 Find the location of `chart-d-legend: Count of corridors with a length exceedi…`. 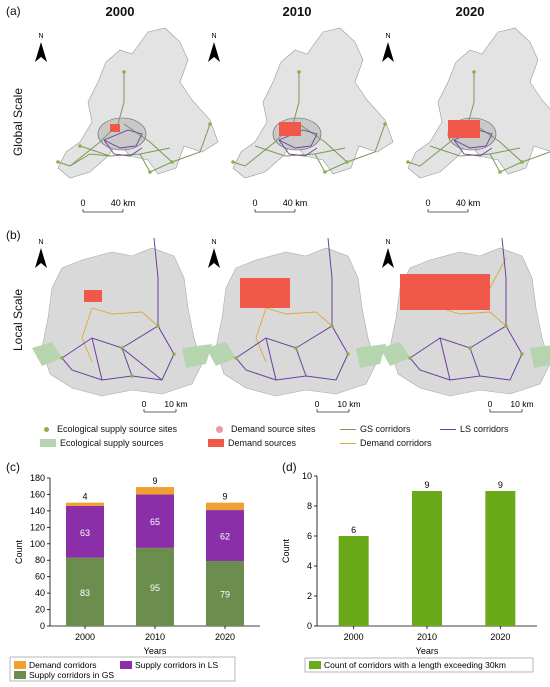

chart-d-legend: Count of corridors with a length exceedi… is located at coordinates (419, 665).